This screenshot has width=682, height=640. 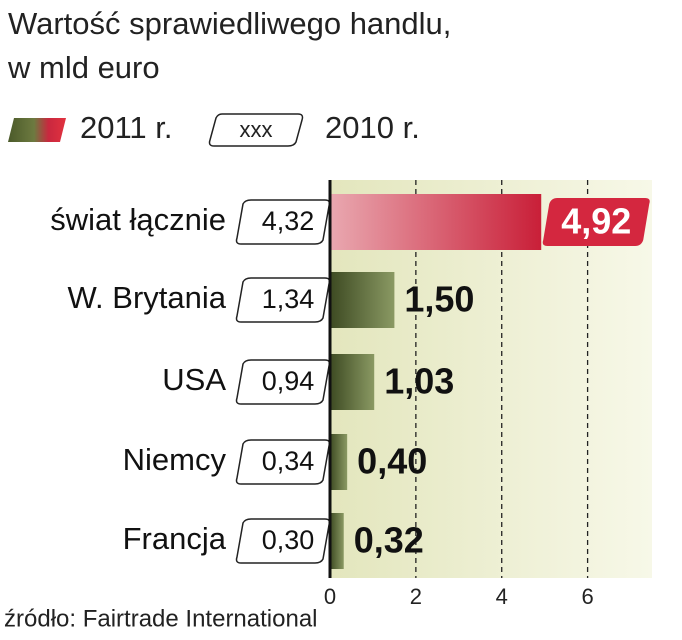 I want to click on category-label: świat łącznie, so click(x=138, y=219).